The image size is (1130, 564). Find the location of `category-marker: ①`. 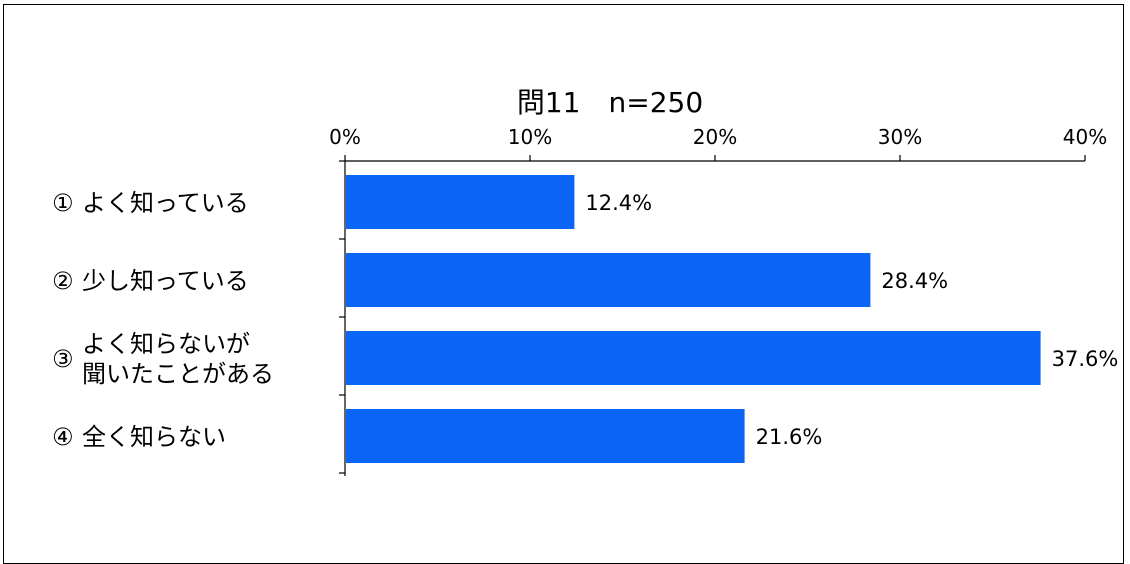

category-marker: ① is located at coordinates (63, 203).